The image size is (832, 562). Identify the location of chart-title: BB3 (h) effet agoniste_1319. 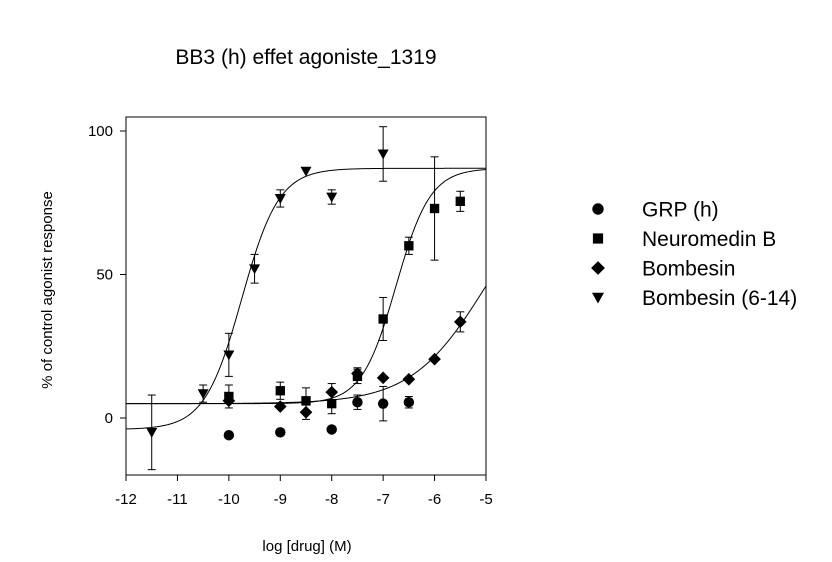
(305, 57).